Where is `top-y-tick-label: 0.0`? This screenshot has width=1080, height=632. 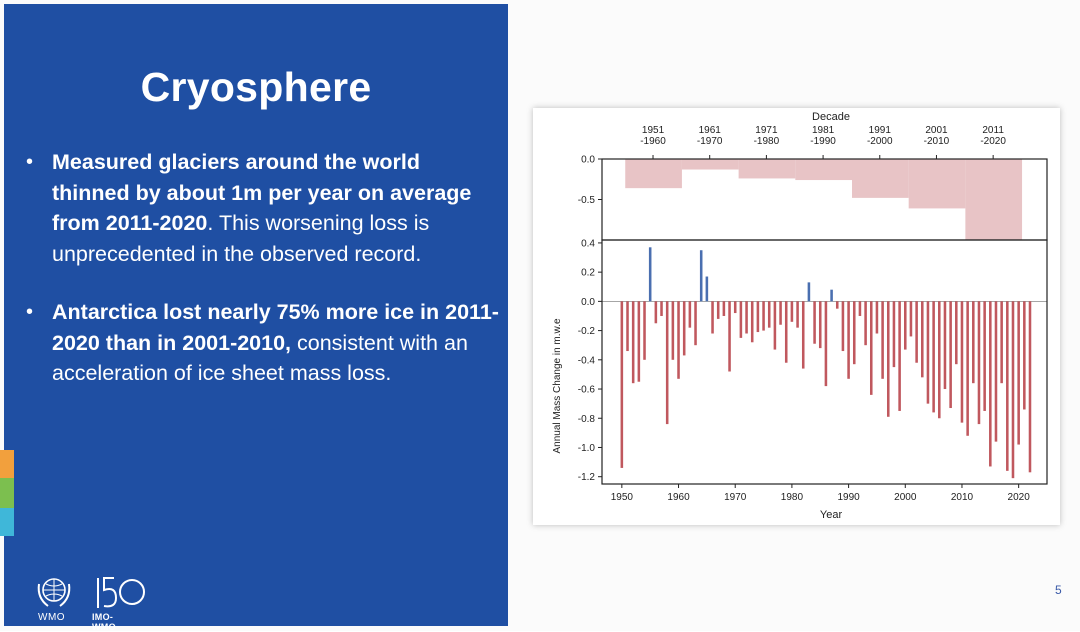
top-y-tick-label: 0.0 is located at coordinates (588, 160).